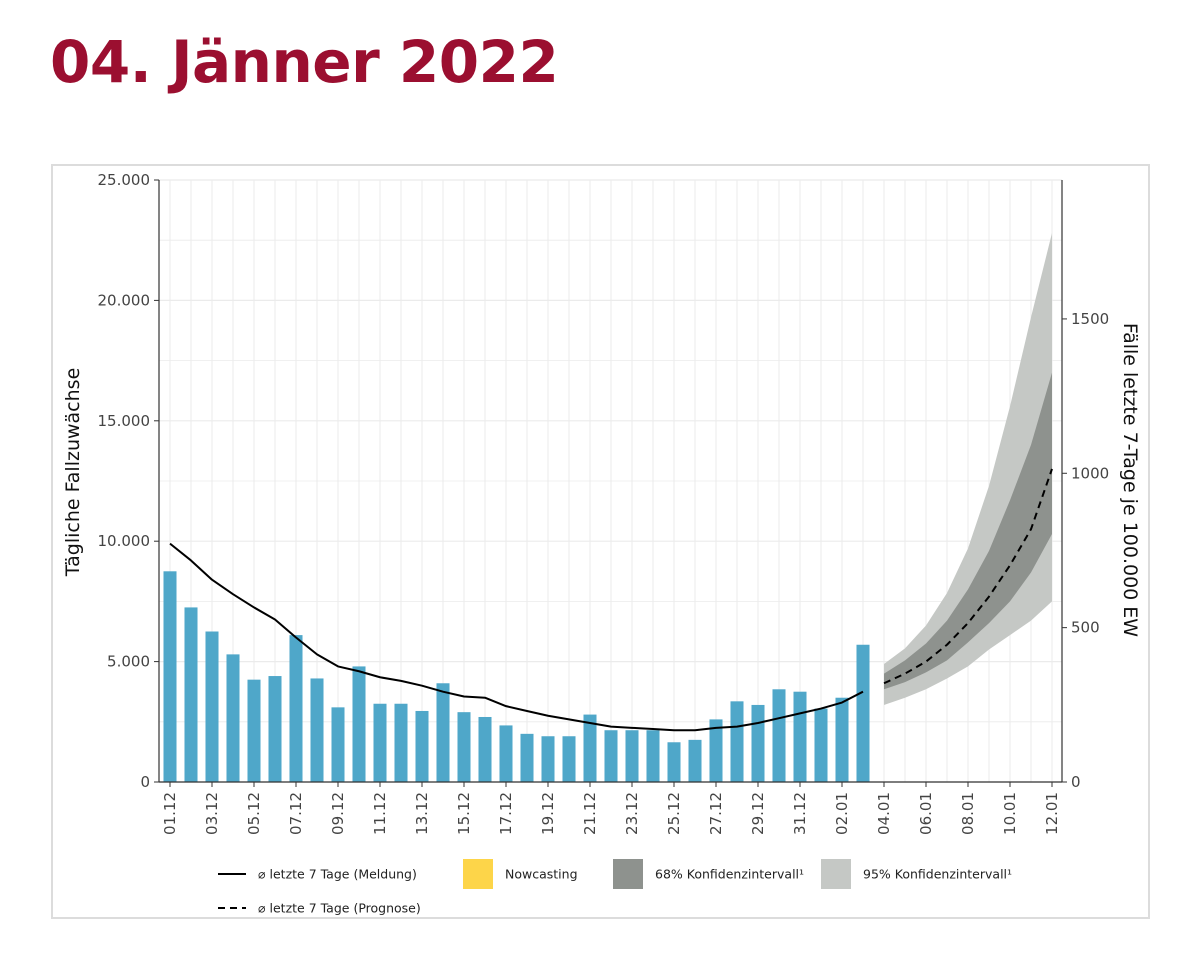 Image resolution: width=1200 pixels, height=956 pixels. I want to click on bars, so click(516, 676).